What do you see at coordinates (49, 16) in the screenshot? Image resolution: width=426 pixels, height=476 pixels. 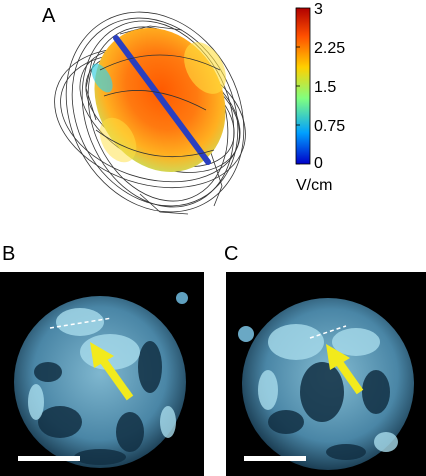 I see `panel-a-label: A` at bounding box center [49, 16].